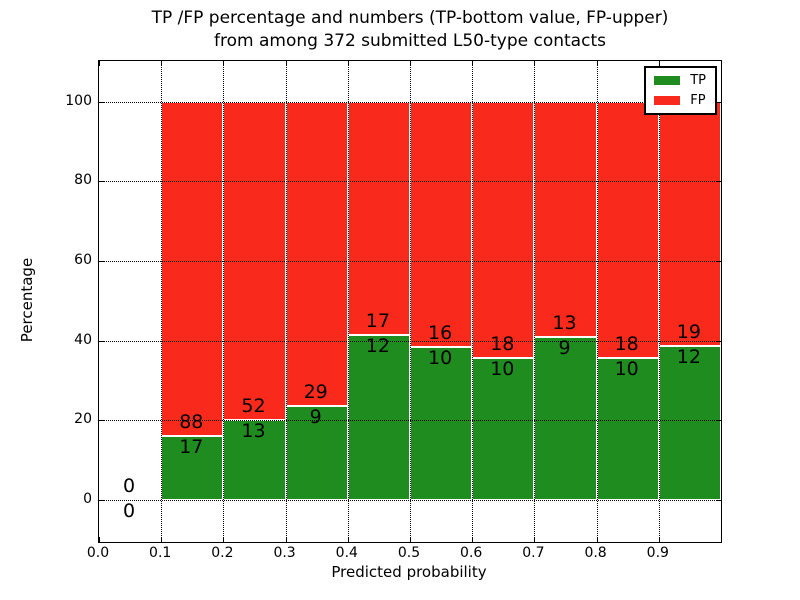  I want to click on x-tick-label: 0.8, so click(595, 553).